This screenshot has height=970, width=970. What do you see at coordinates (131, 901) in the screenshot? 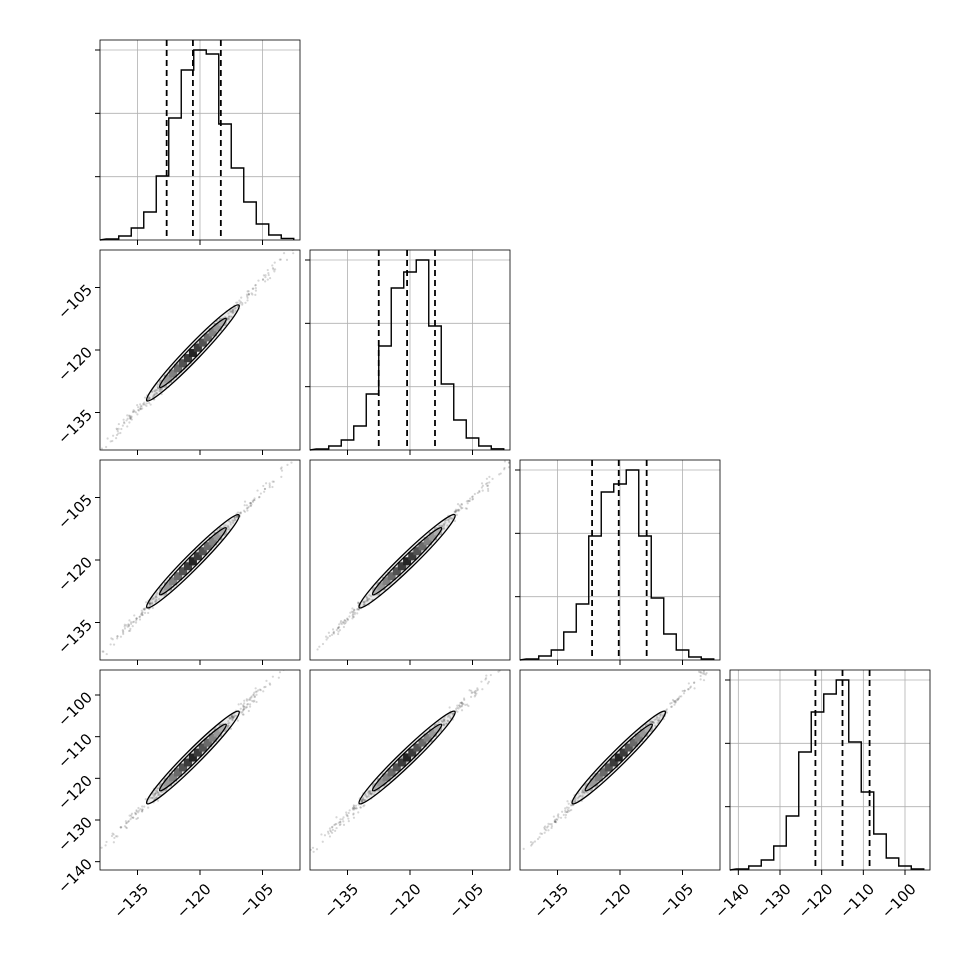
I see `x-tick-label: −135` at bounding box center [131, 901].